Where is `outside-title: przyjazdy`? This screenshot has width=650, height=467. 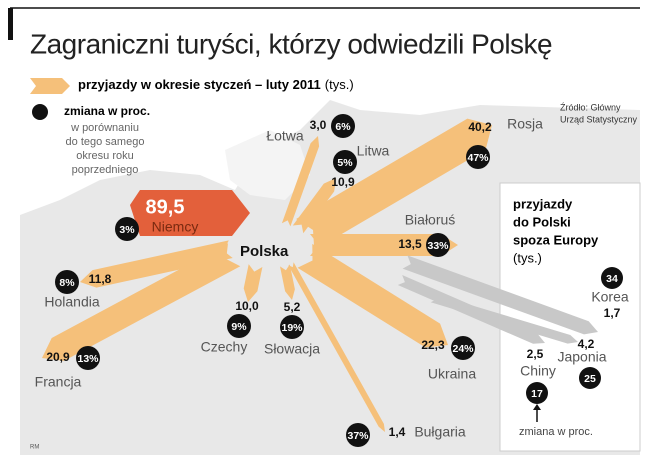
outside-title: przyjazdy is located at coordinates (543, 203).